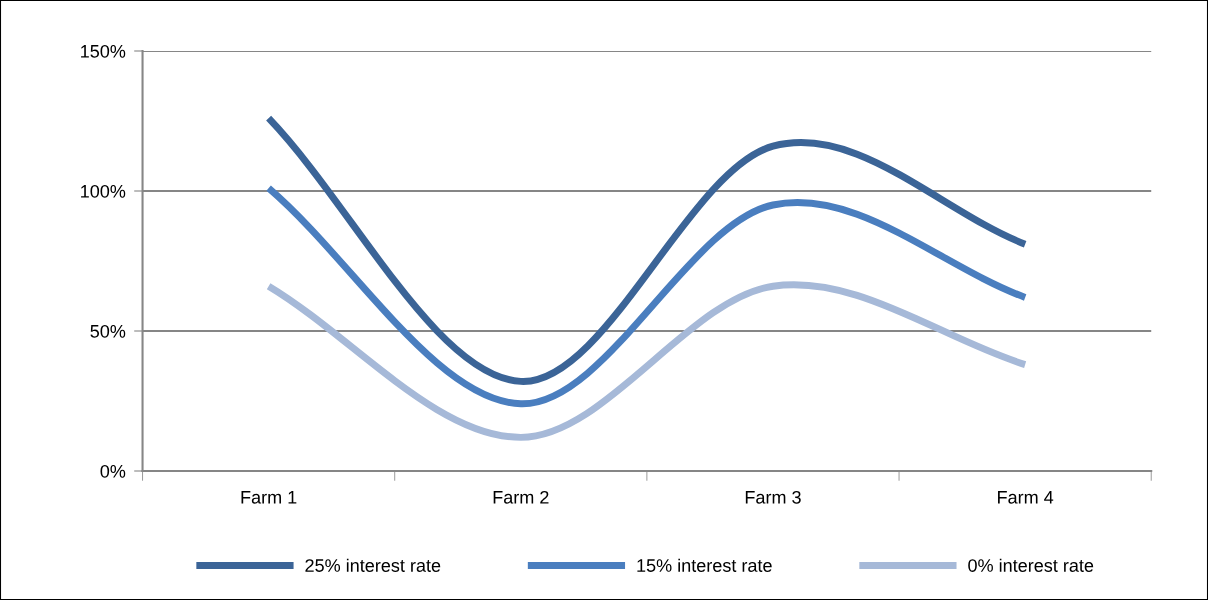  What do you see at coordinates (108, 331) in the screenshot?
I see `y-tick-label: 50%` at bounding box center [108, 331].